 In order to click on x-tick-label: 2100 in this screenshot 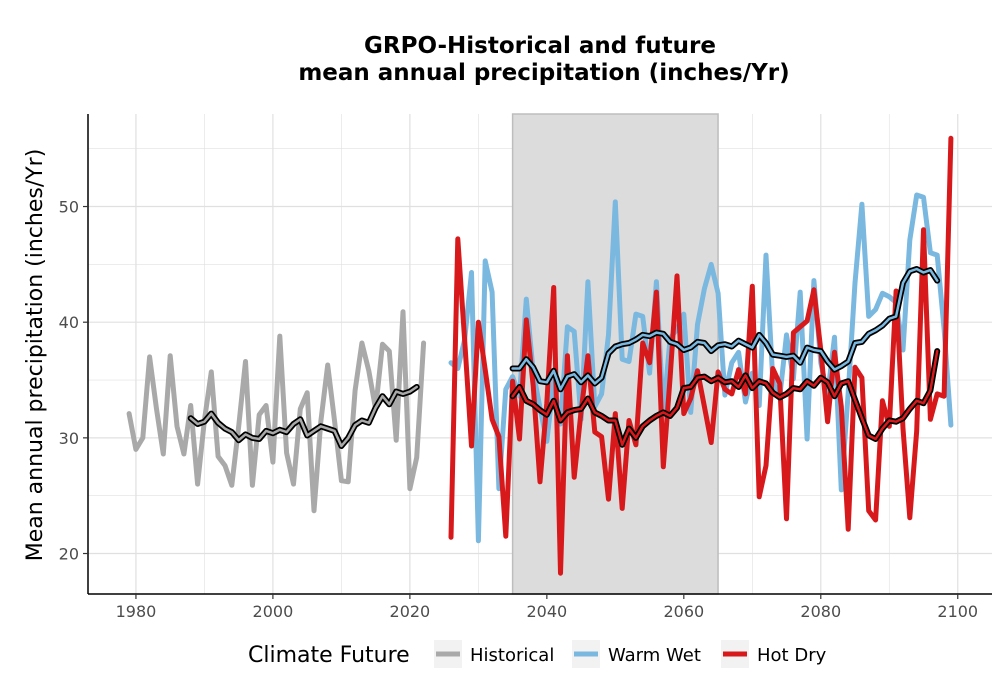, I will do `click(957, 611)`.